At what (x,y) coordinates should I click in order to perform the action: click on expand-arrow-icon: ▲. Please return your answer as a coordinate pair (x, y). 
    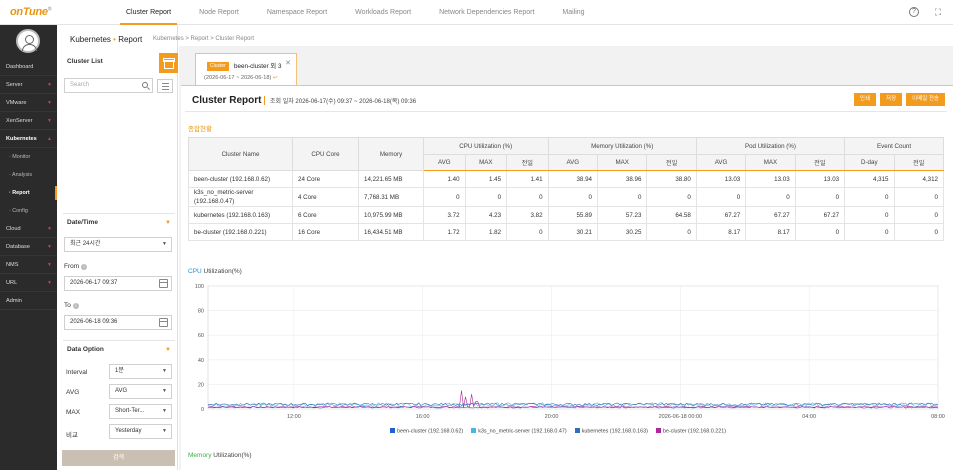
    Looking at the image, I should click on (49, 139).